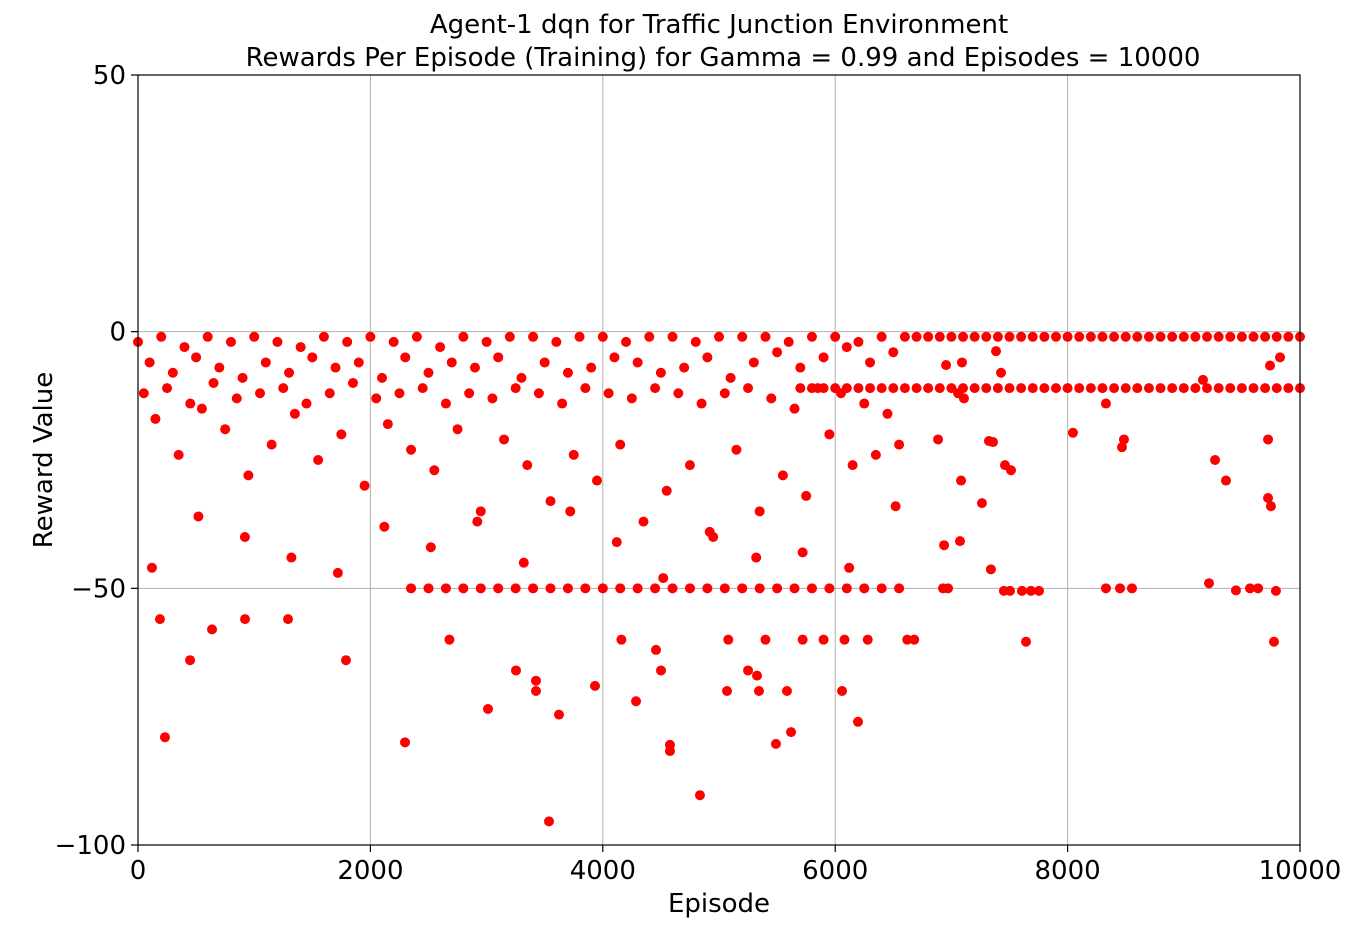  I want to click on x-tick-label: 8000, so click(1068, 871).